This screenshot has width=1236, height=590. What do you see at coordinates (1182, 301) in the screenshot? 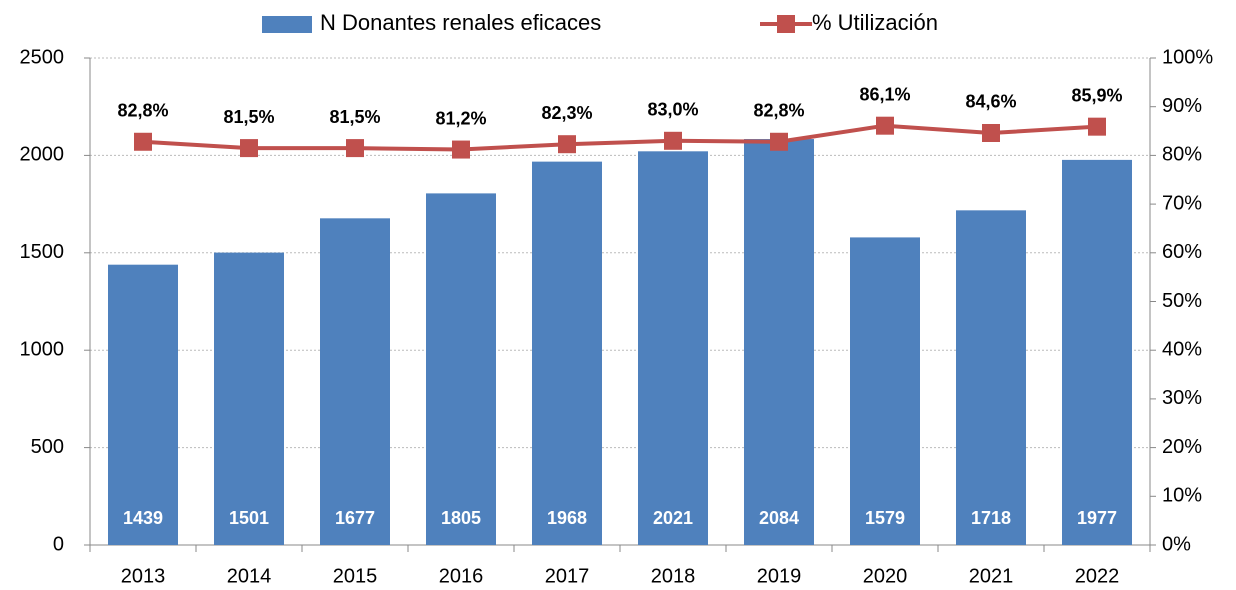
I see `y2-tick-label: 50%` at bounding box center [1182, 301].